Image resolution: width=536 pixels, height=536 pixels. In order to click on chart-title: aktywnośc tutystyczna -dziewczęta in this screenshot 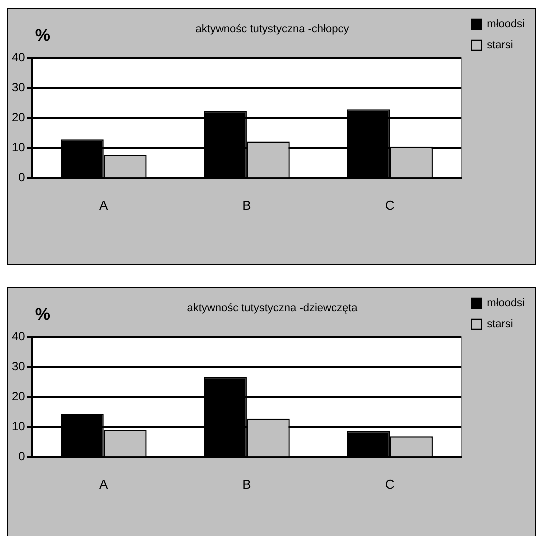, I will do `click(273, 308)`.